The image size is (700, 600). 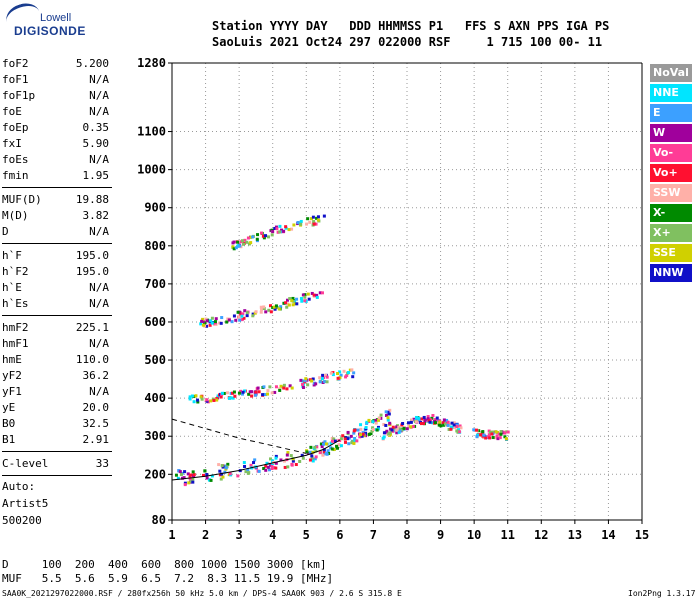 What do you see at coordinates (671, 273) in the screenshot?
I see `legend-item: NNW` at bounding box center [671, 273].